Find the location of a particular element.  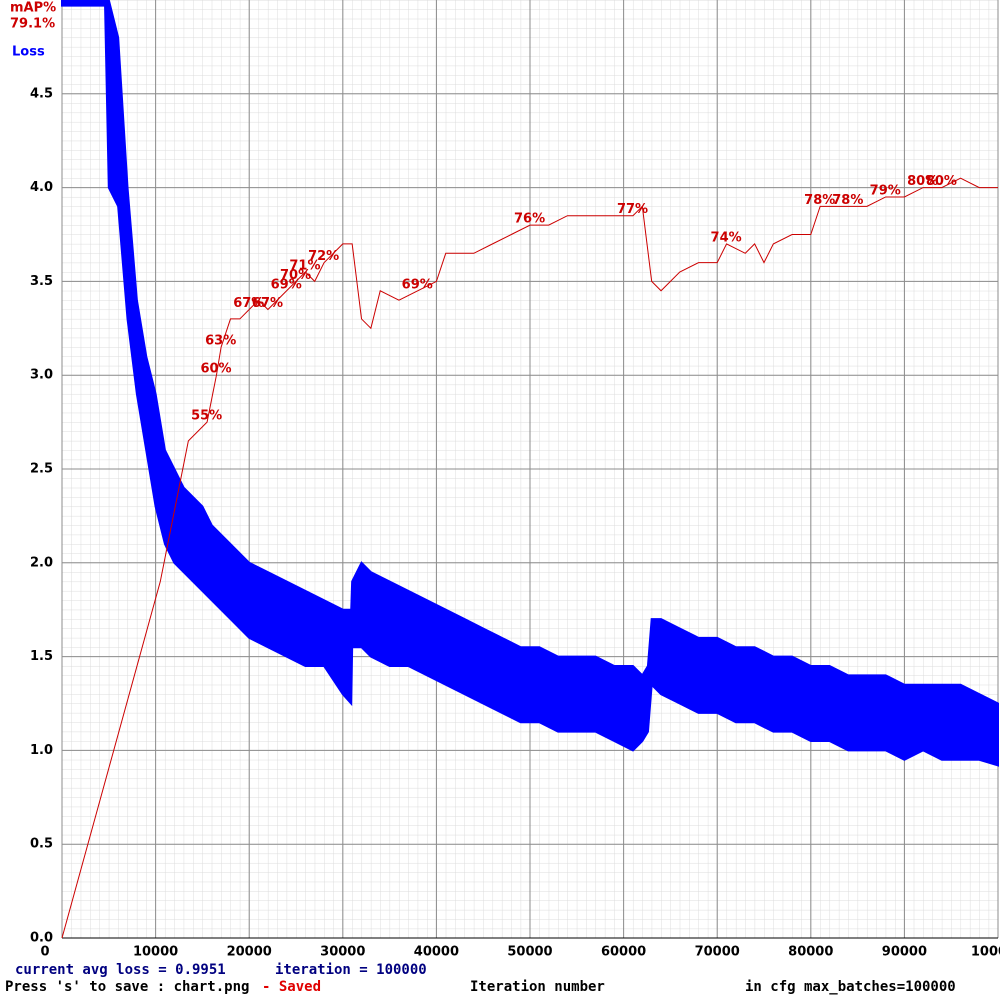

x-axis-title: Iteration number is located at coordinates (537, 987).